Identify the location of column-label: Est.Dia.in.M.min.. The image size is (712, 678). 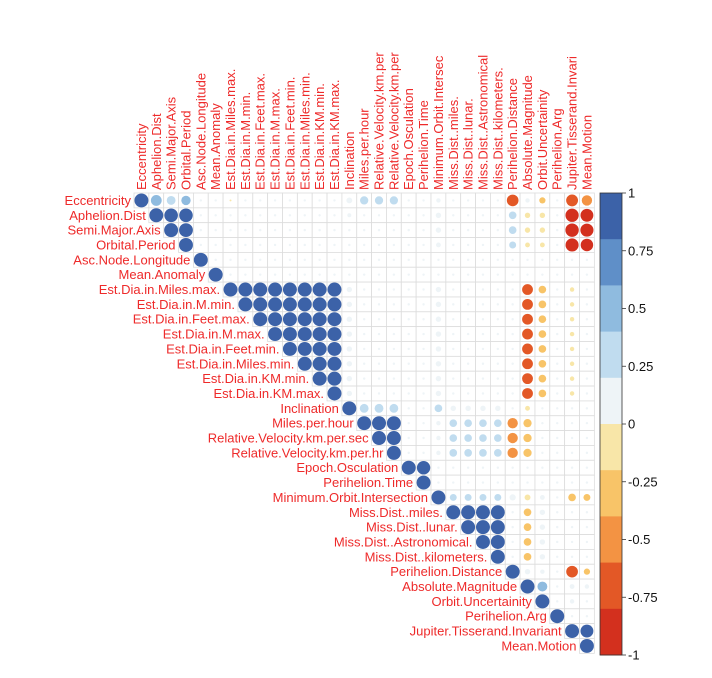
(245, 141).